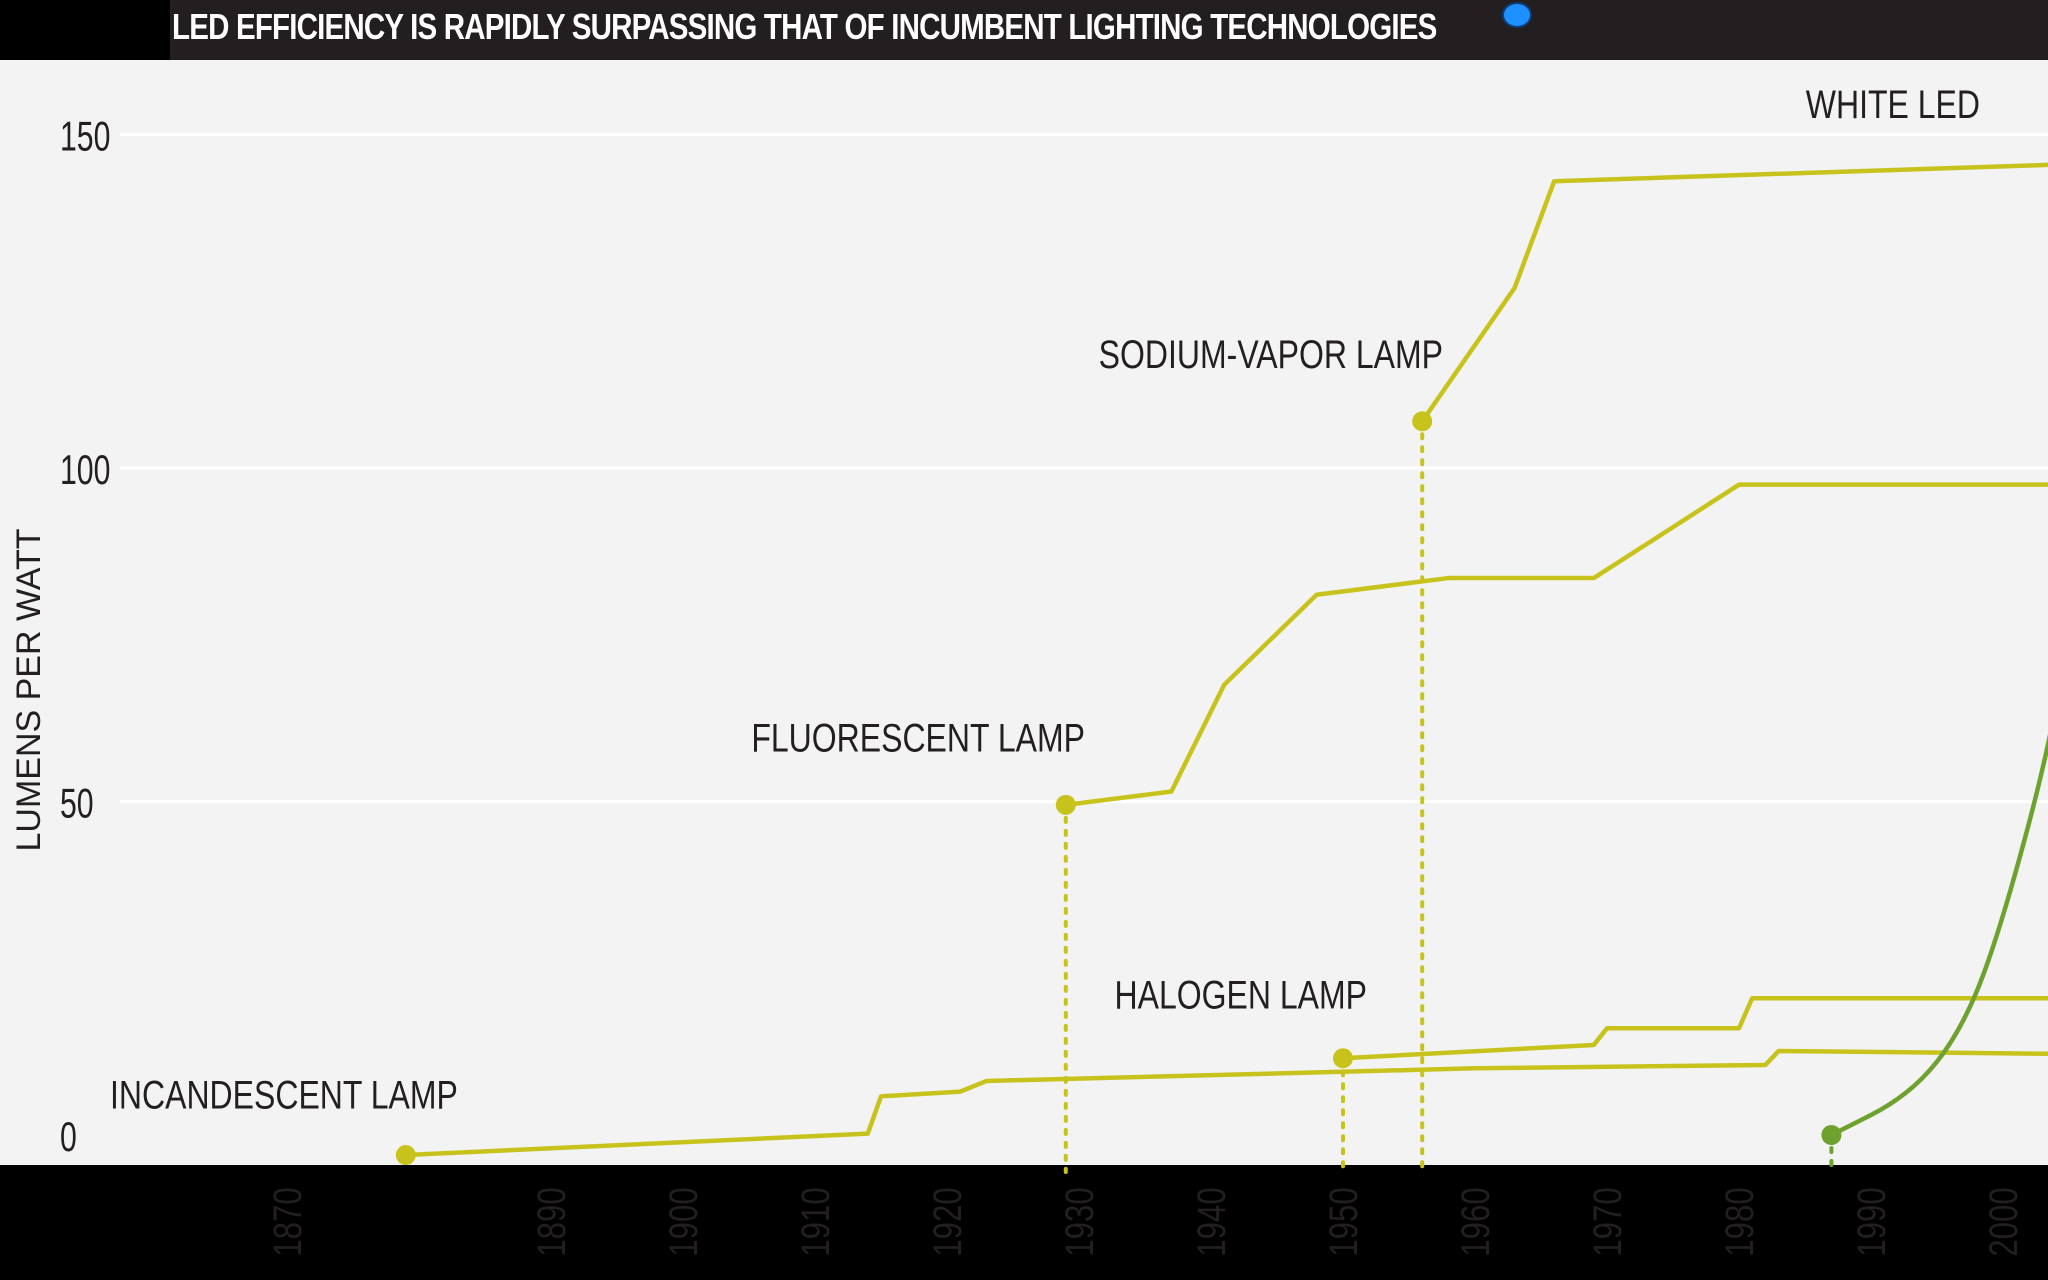 The height and width of the screenshot is (1280, 2048). Describe the element at coordinates (1343, 1221) in the screenshot. I see `x-tick-label: 1950` at that location.